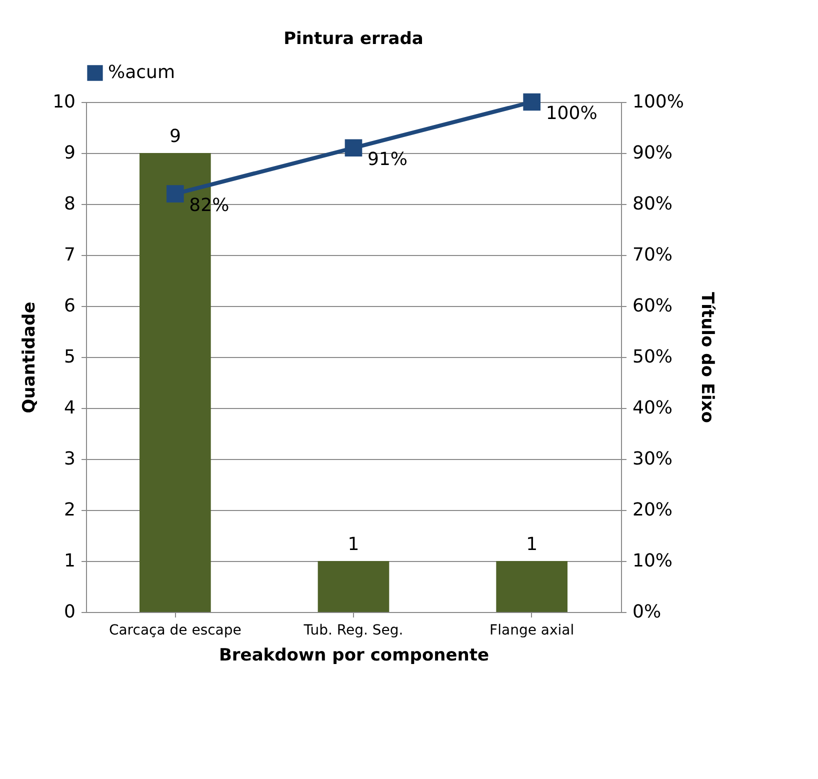 This screenshot has width=818, height=779. Describe the element at coordinates (30, 358) in the screenshot. I see `y-axis-title: Quantidade` at that location.